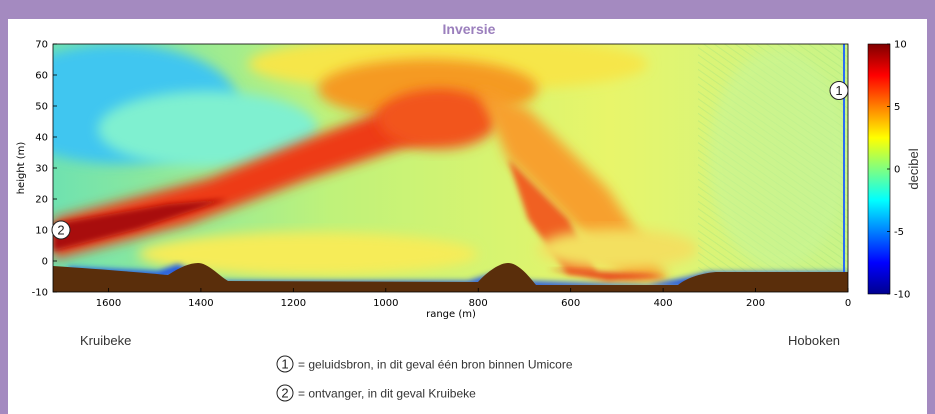 The width and height of the screenshot is (935, 414). I want to click on x-tick-label: 200, so click(755, 303).